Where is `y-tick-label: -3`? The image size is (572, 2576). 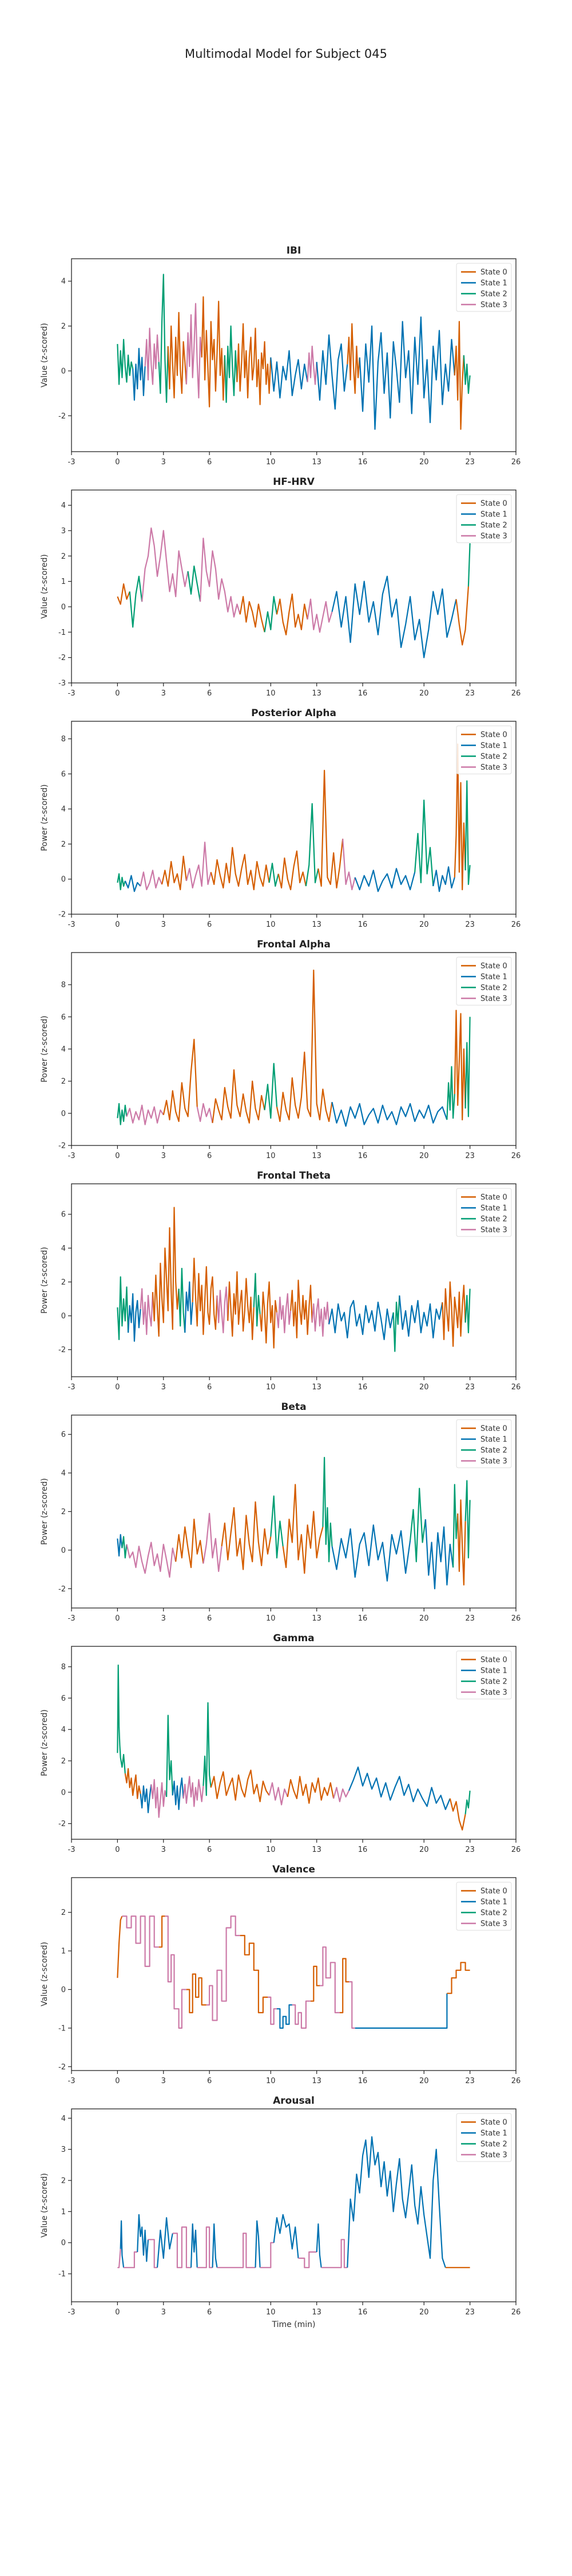
y-tick-label: -3 is located at coordinates (62, 683).